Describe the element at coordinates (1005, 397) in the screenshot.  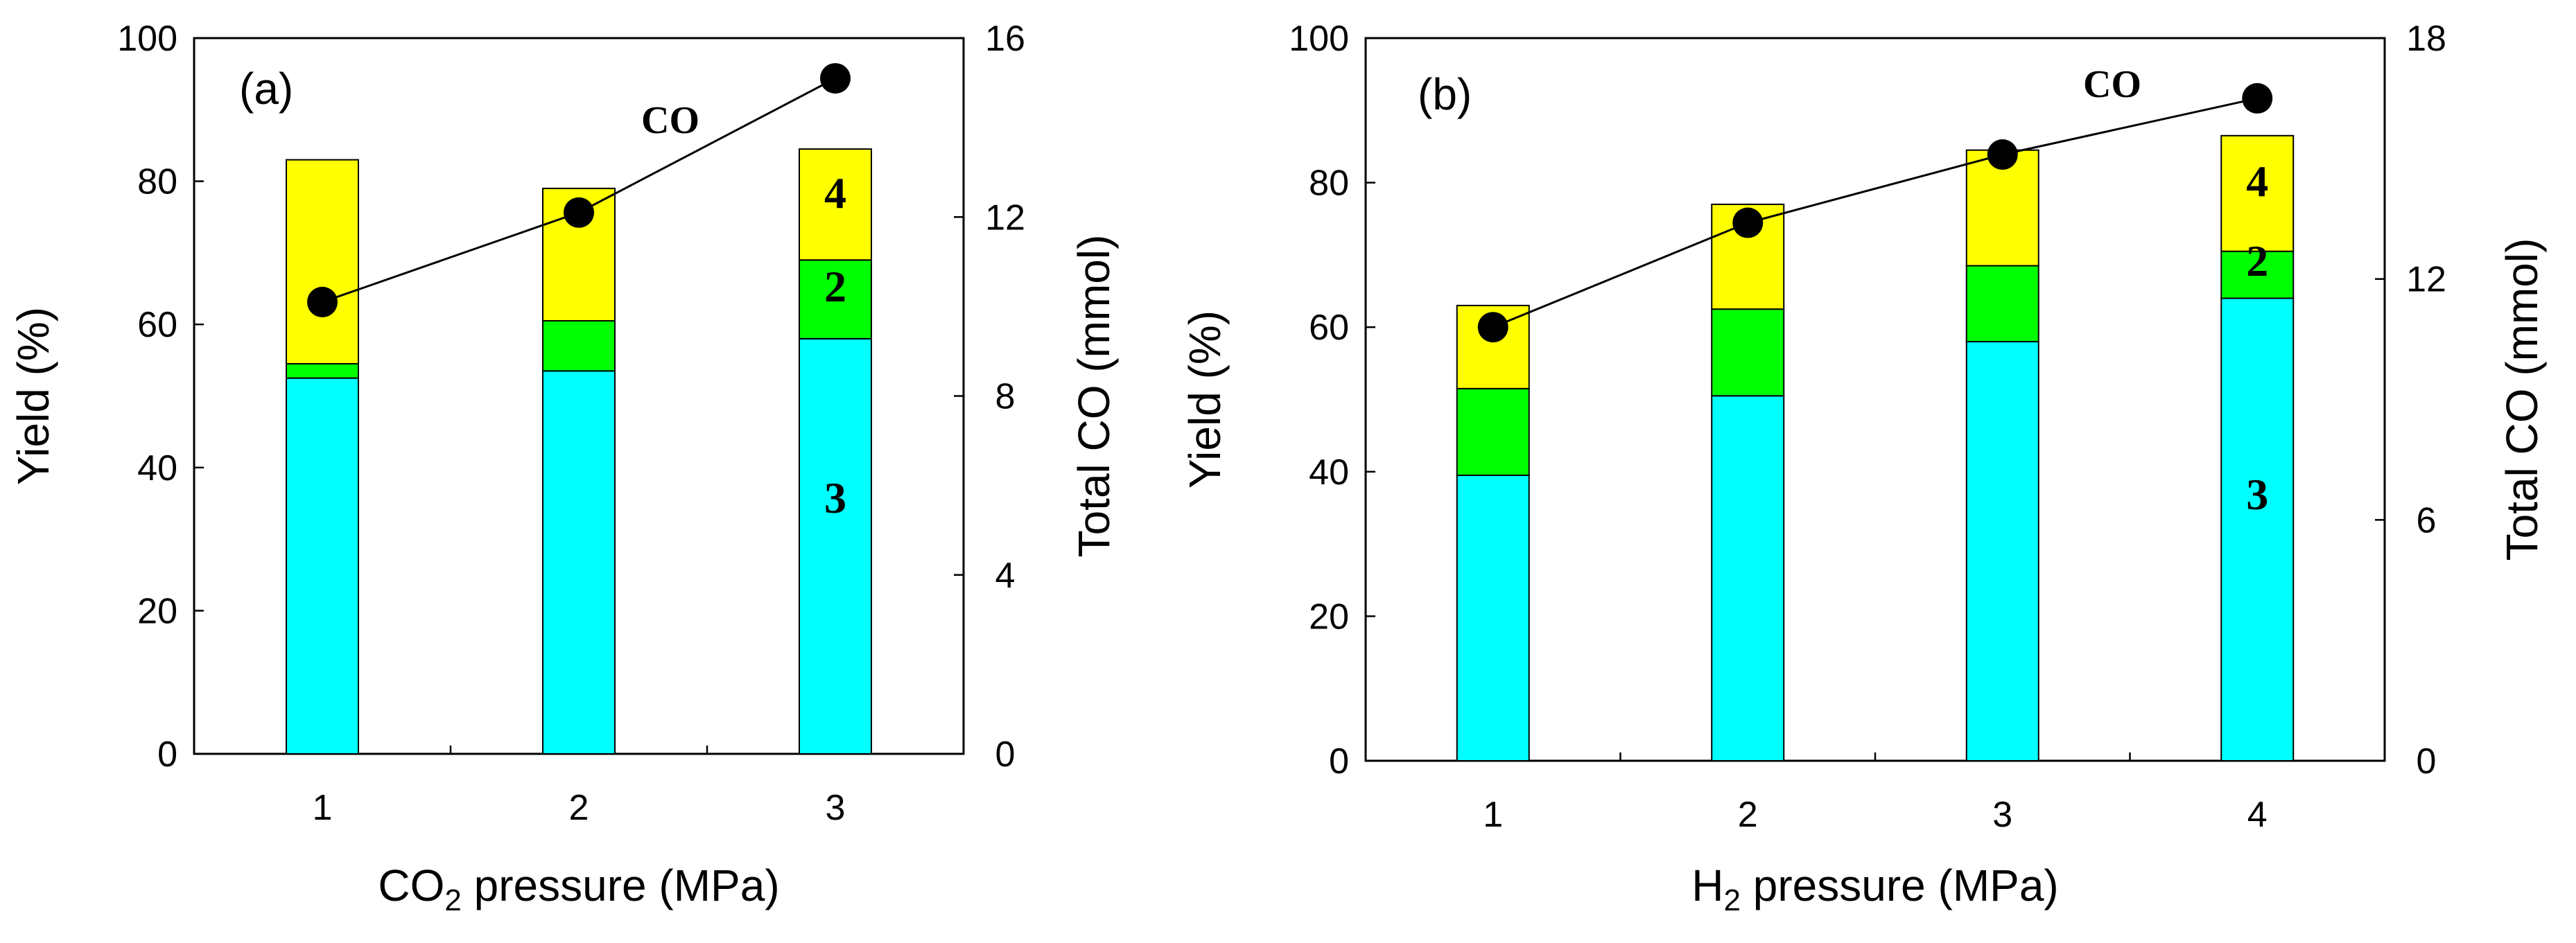
I see `y2-tick-label: 8` at that location.